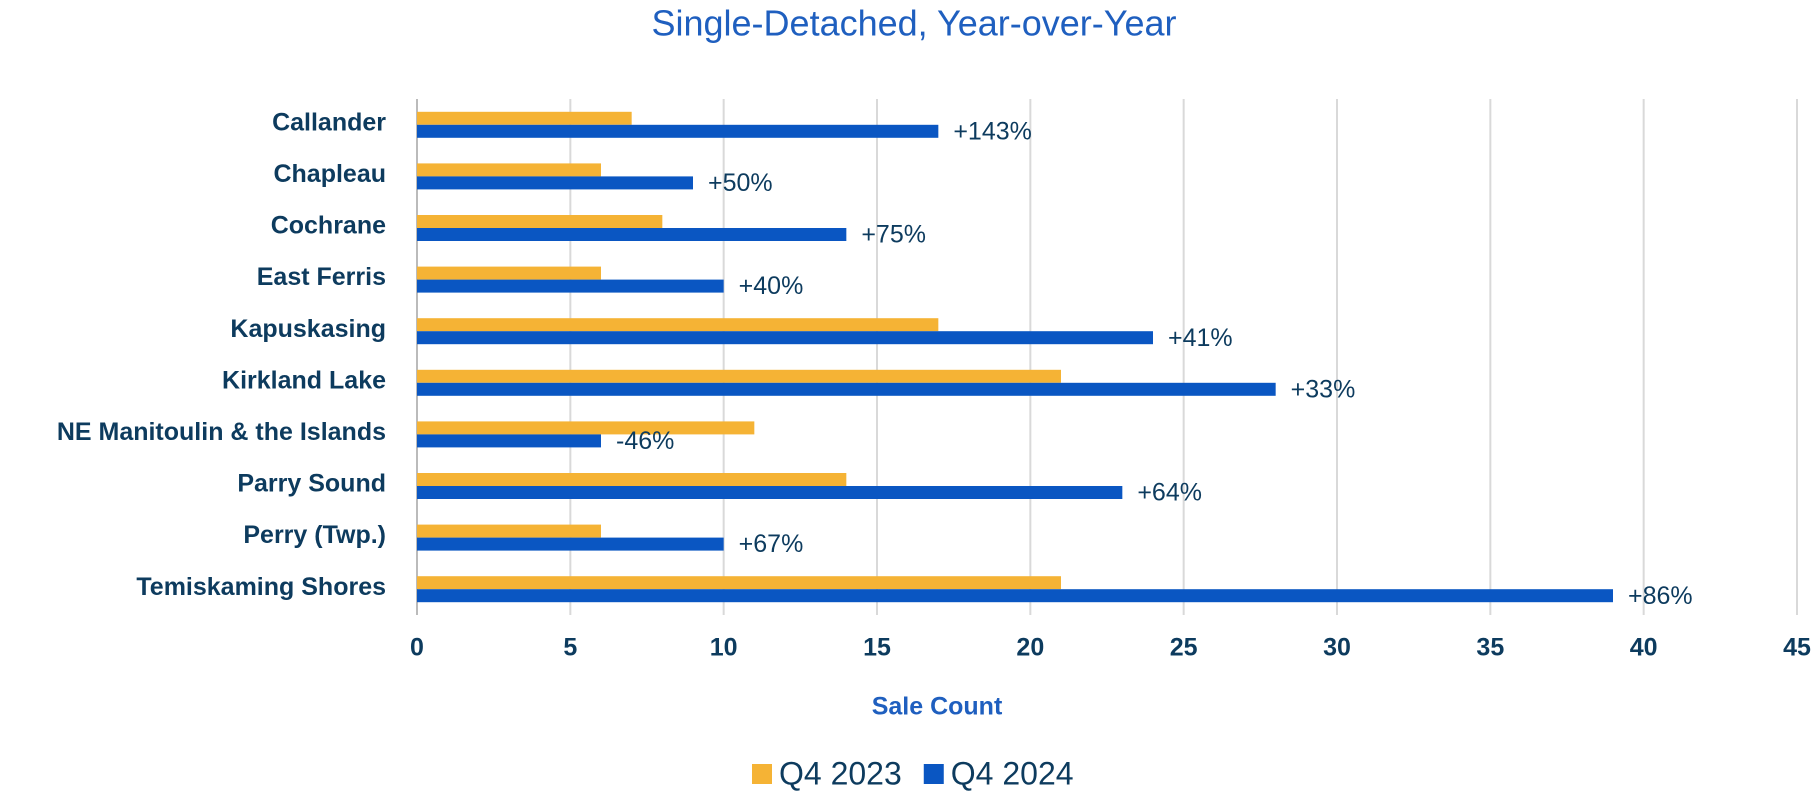 This screenshot has width=1820, height=794. Describe the element at coordinates (311, 484) in the screenshot. I see `y-tick-label: Parry Sound` at that location.